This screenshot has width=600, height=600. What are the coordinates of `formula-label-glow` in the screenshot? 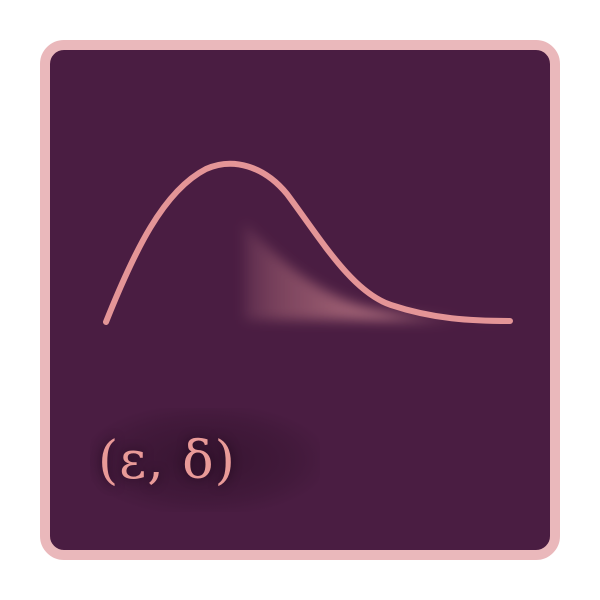 It's located at (205, 460).